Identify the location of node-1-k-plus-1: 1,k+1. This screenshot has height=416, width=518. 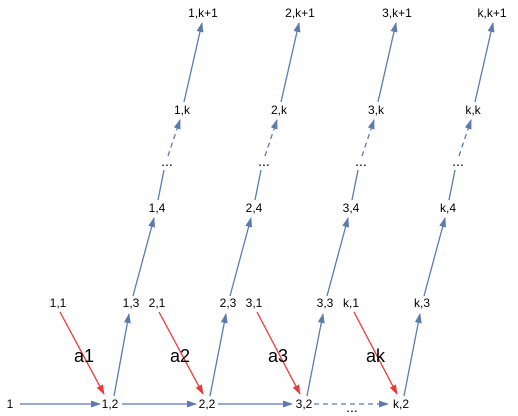
(203, 13).